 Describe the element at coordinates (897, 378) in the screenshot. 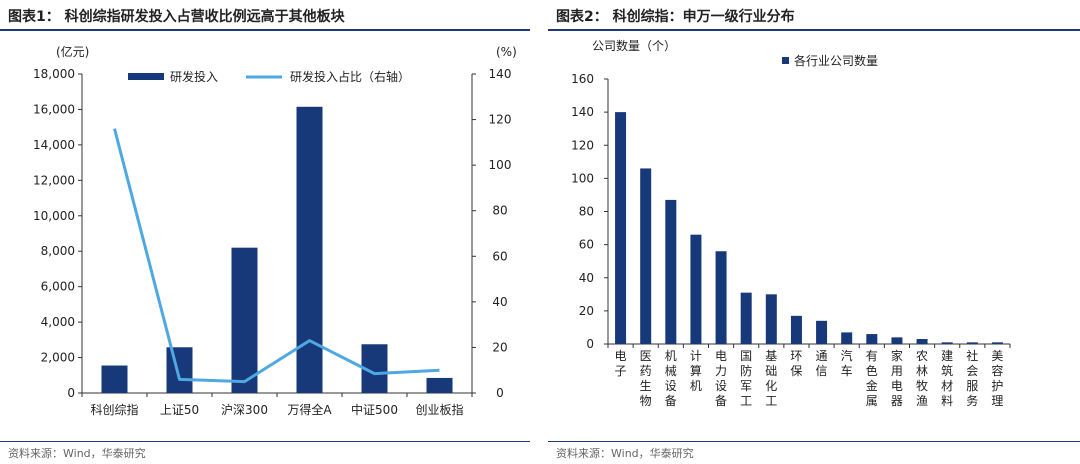

I see `x-tick-label: 家用电器` at that location.